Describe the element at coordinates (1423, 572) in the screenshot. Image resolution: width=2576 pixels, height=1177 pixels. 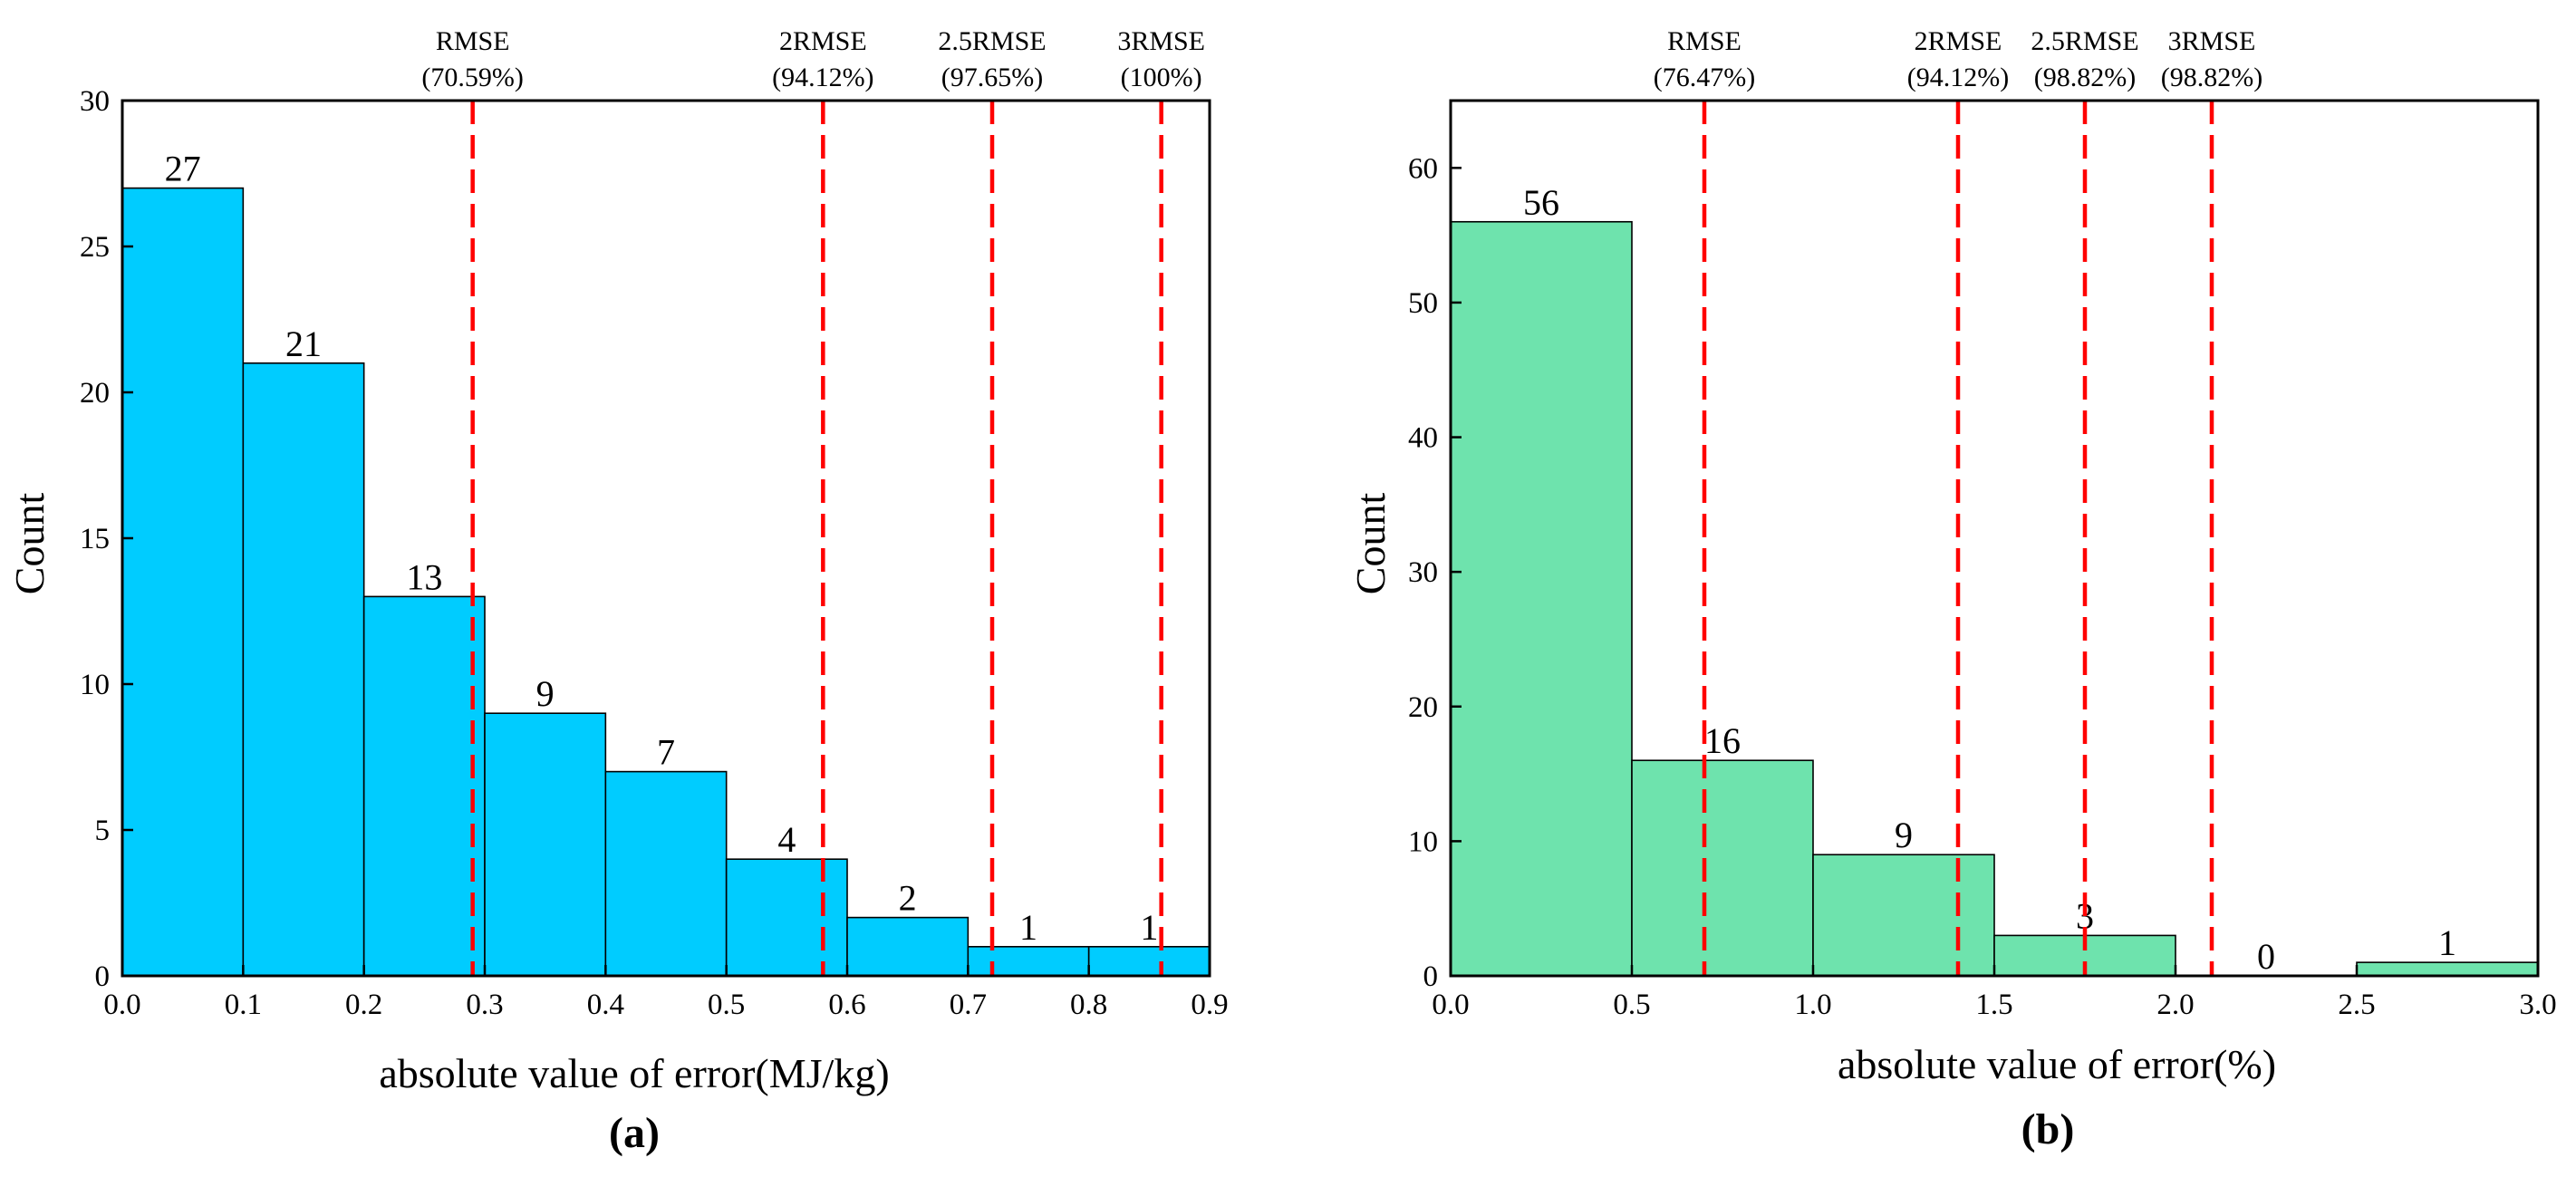
I see `panel-b-y-tick-label: 30` at that location.